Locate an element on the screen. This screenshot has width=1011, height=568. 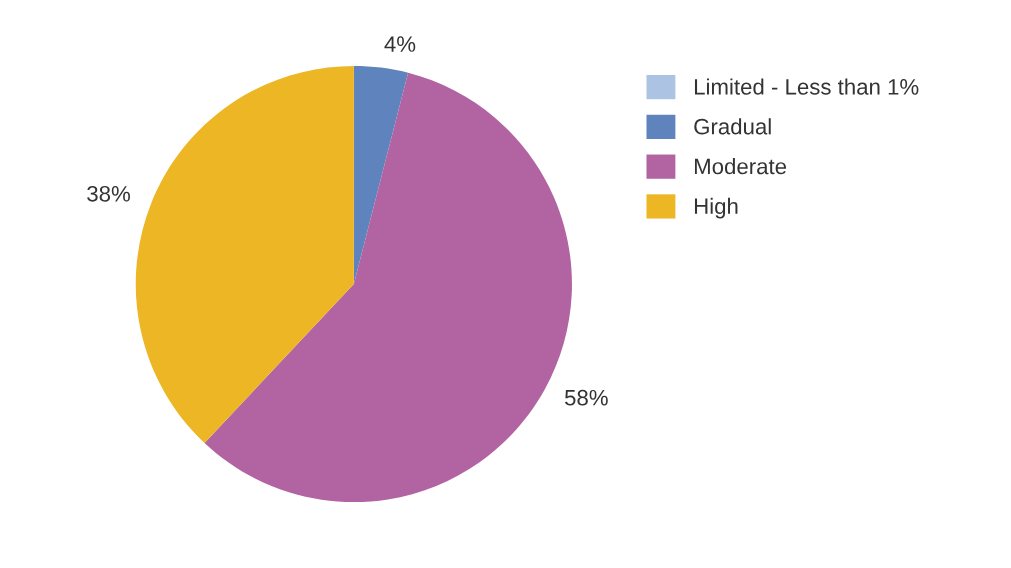
legend-label: Gradual is located at coordinates (732, 126).